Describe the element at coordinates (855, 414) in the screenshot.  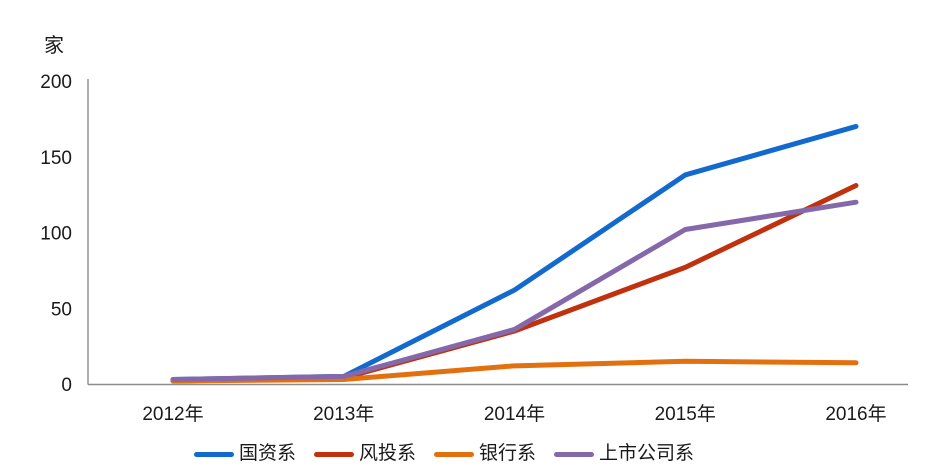
I see `x-tick-label: 2016年` at that location.